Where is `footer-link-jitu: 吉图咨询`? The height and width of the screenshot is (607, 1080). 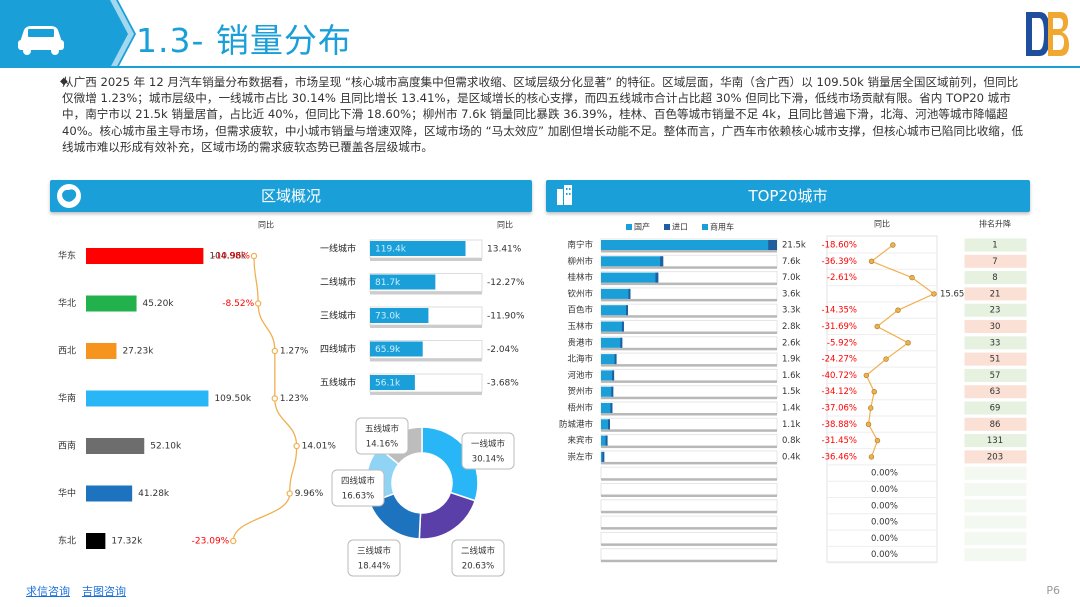
footer-link-jitu: 吉图咨询 is located at coordinates (104, 591).